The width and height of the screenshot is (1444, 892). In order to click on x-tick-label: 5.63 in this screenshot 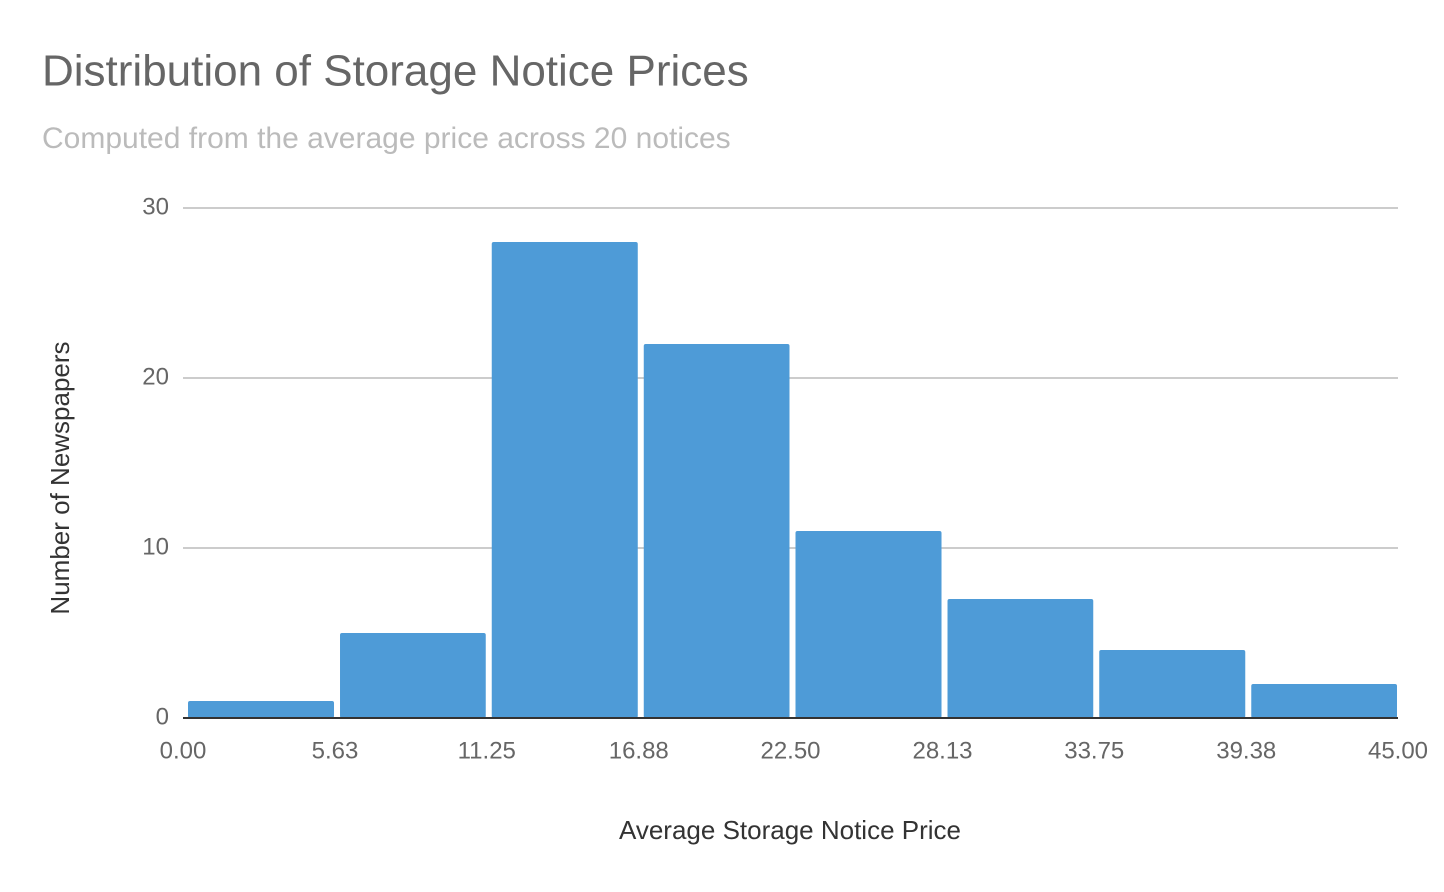, I will do `click(335, 750)`.